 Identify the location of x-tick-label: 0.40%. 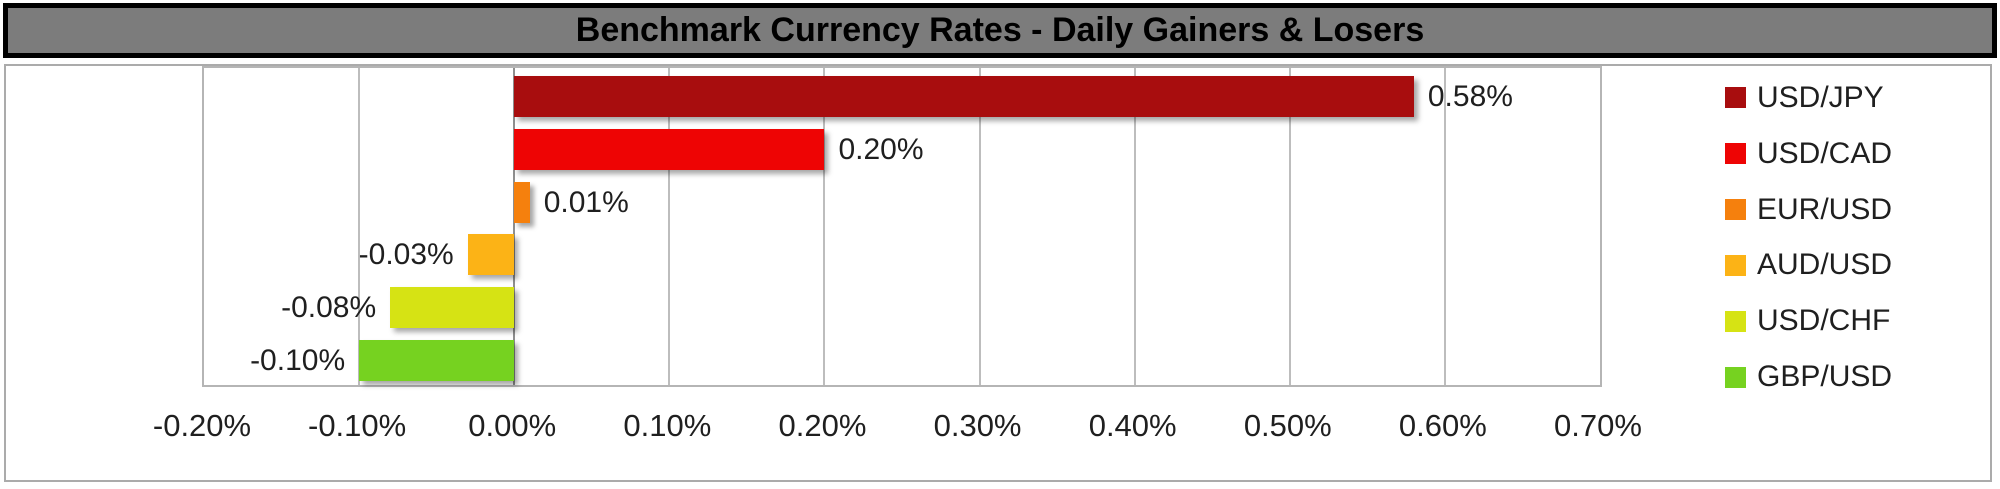
(1132, 425).